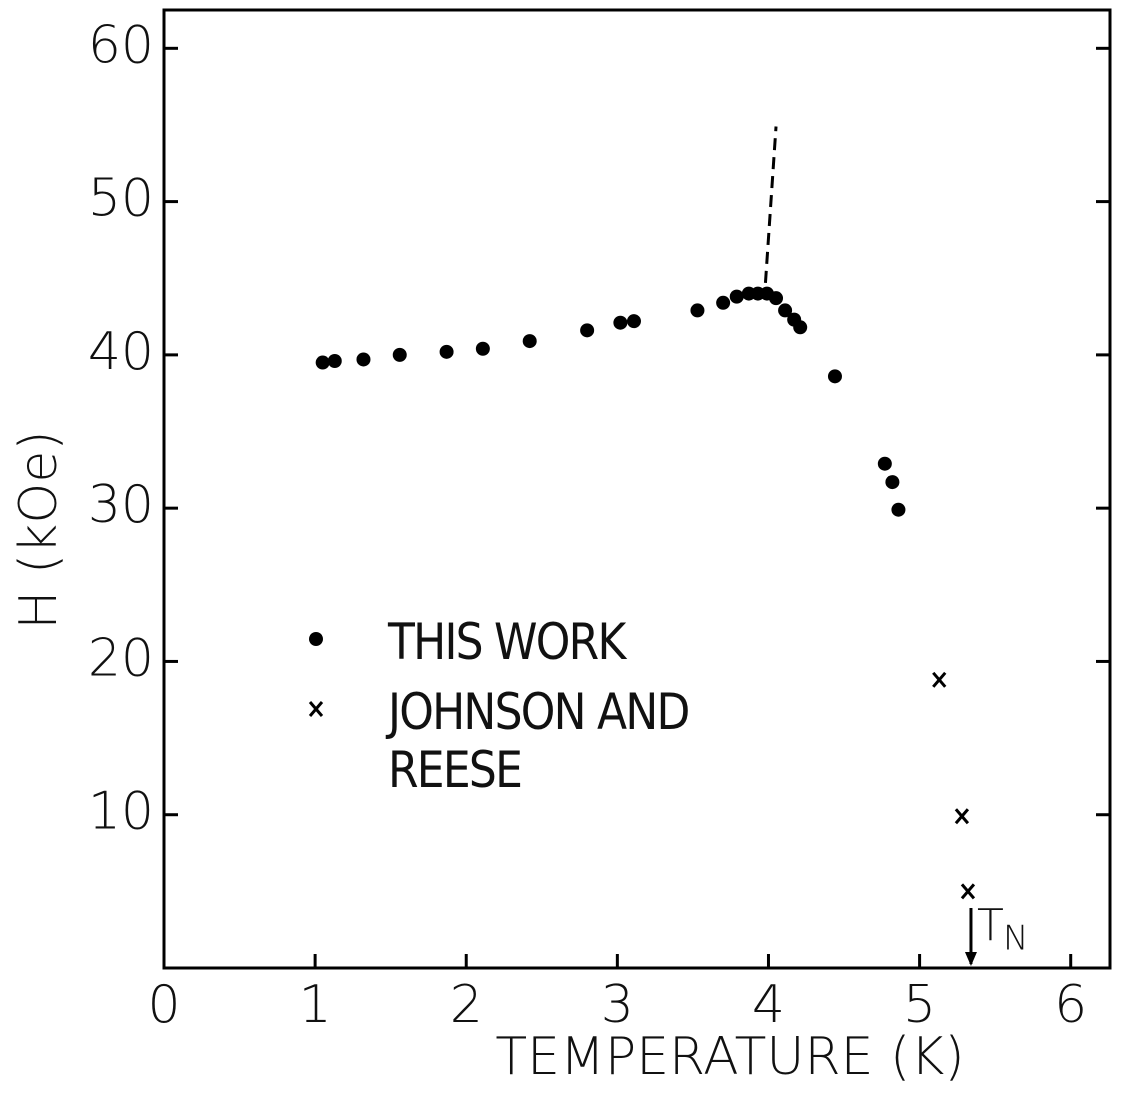 The width and height of the screenshot is (1126, 1094). I want to click on x-tick-label: 3, so click(617, 1005).